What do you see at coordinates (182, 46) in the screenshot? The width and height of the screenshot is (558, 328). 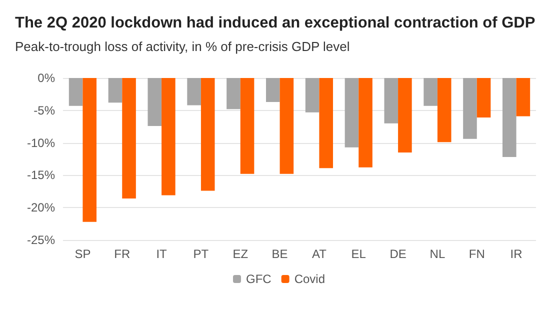 I see `chart-subtitle: Peak-to-trough loss of activity, in % of pre-crisis GDP level` at bounding box center [182, 46].